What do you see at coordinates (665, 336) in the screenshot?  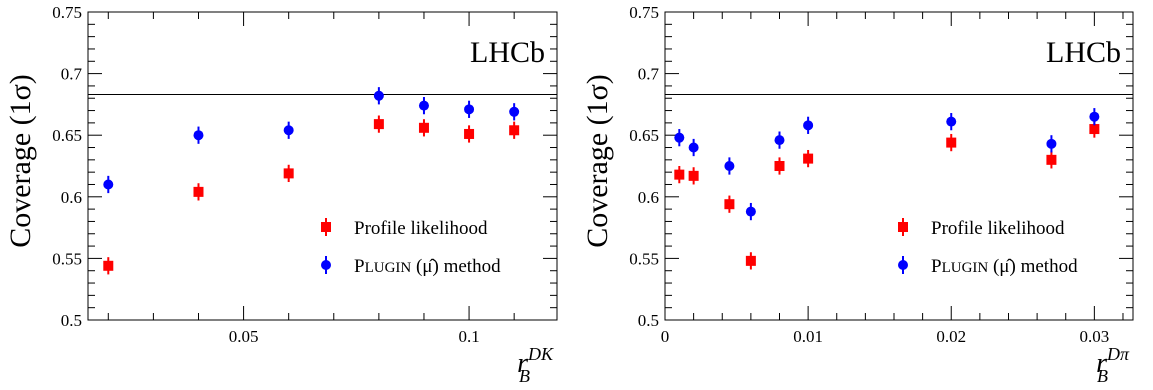 I see `x-tick-label: 0` at bounding box center [665, 336].